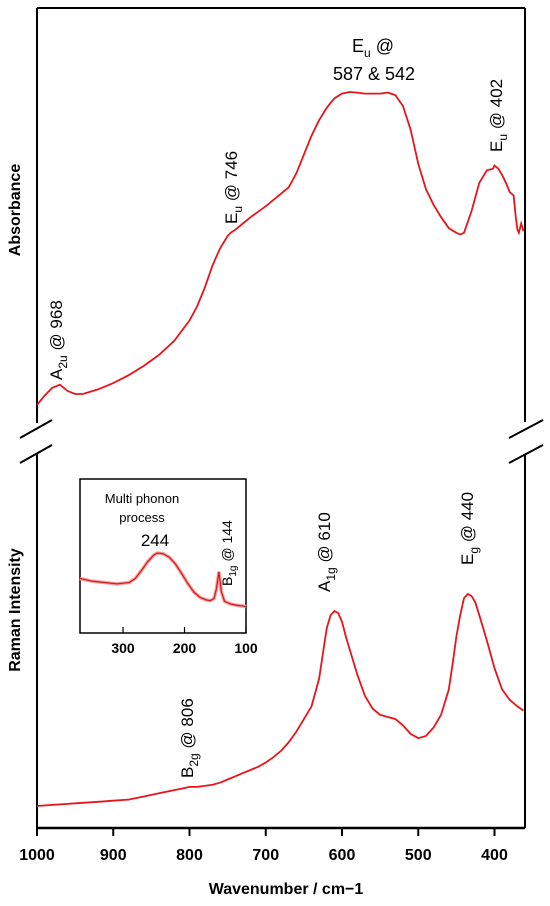 The width and height of the screenshot is (550, 906). I want to click on label-text: @, so click(382, 46).